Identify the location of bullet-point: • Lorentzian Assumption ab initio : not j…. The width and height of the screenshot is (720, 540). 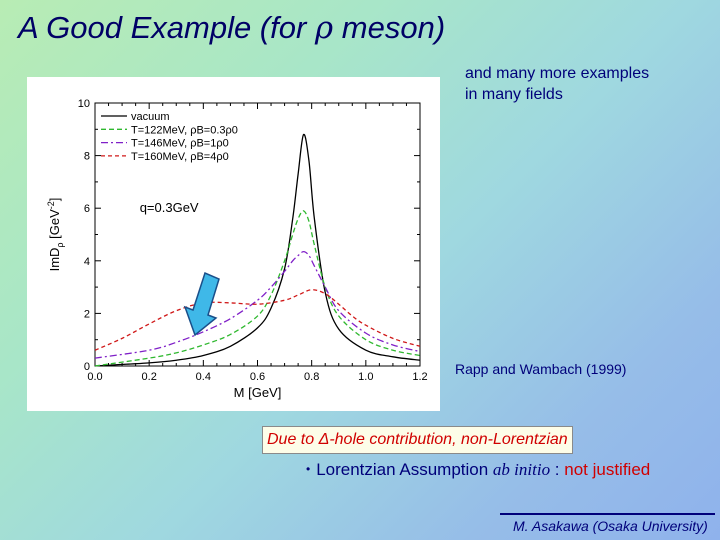
(478, 470).